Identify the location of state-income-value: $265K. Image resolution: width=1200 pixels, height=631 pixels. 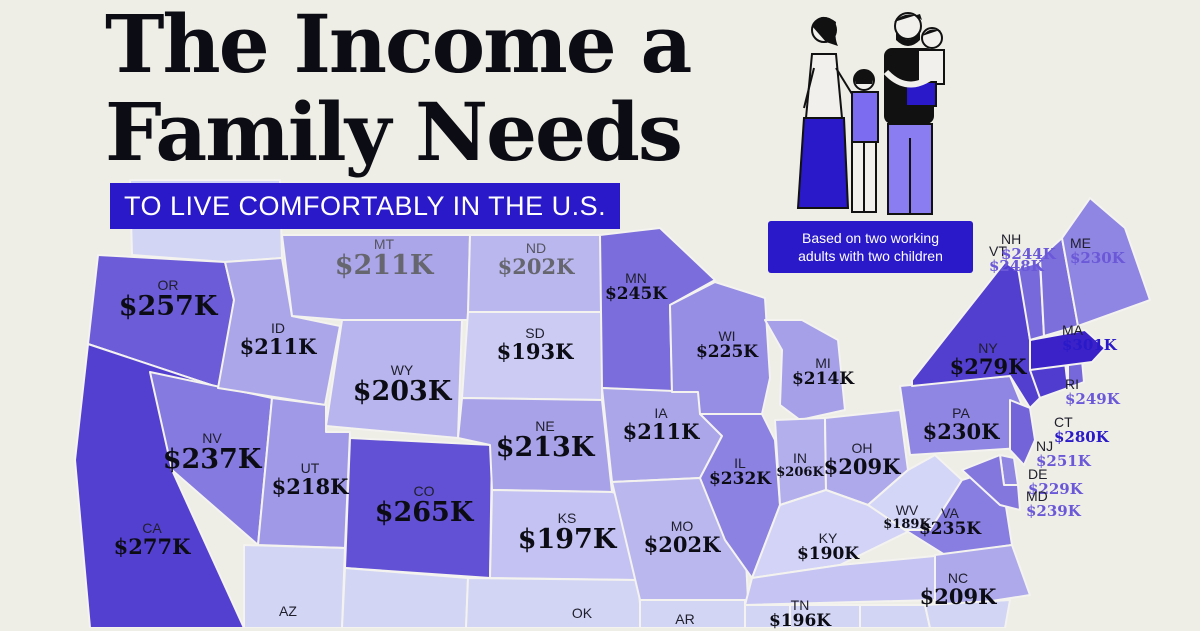
(424, 512).